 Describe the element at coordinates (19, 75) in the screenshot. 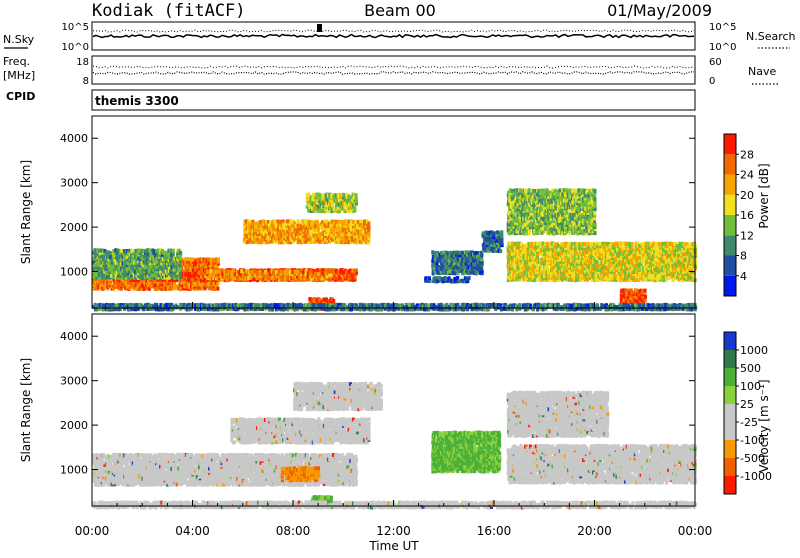

I see `freq-label-line2: [MHz]` at that location.